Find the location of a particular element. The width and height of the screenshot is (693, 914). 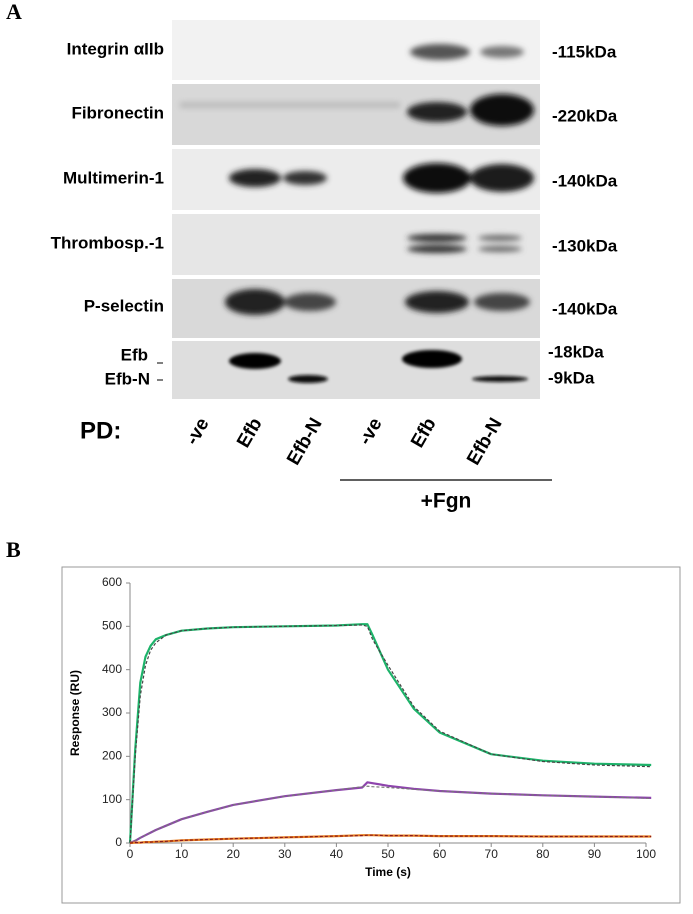

row-label: Efb-N is located at coordinates (127, 378).